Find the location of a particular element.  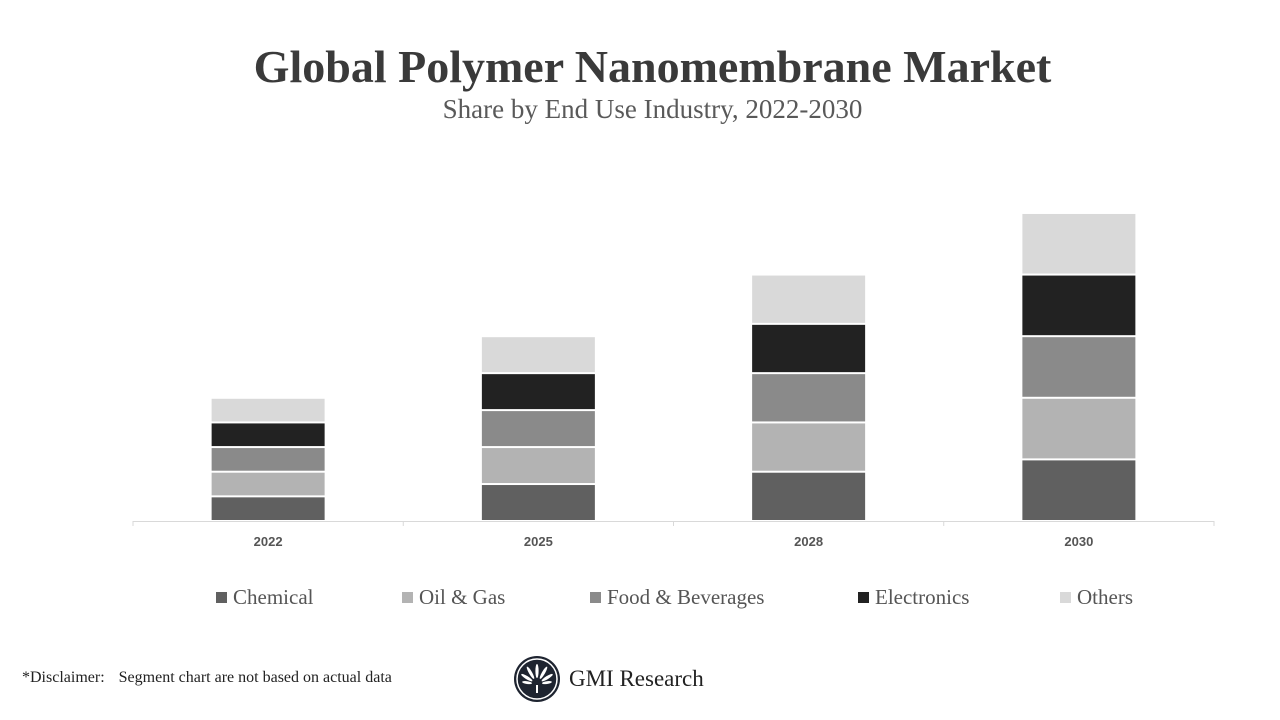

gmi-logo-icon is located at coordinates (537, 679).